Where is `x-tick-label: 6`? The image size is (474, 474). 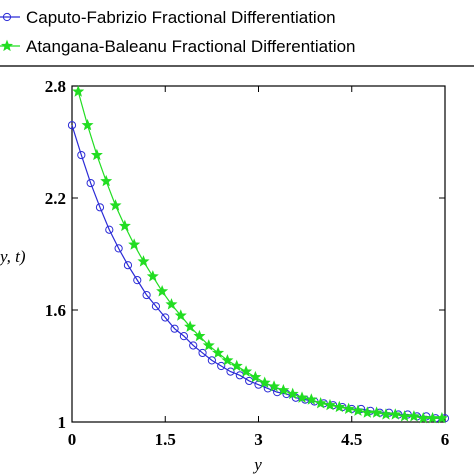 x-tick-label: 6 is located at coordinates (445, 439).